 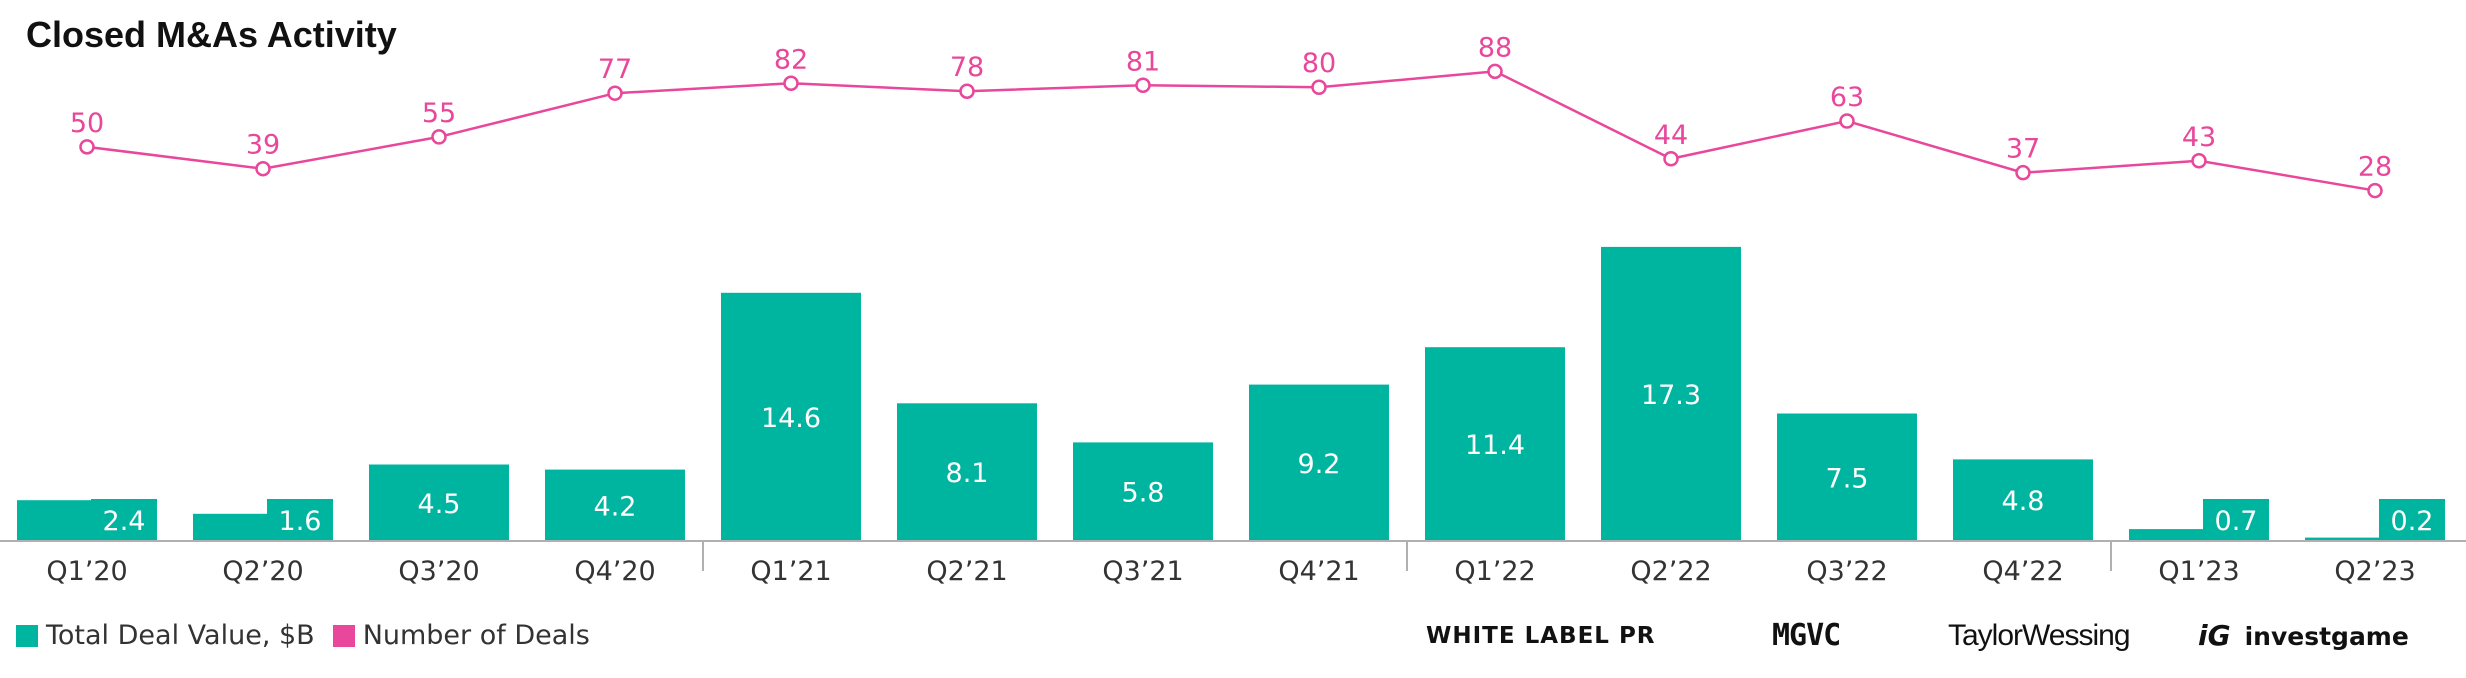 I want to click on legend: Total Deal Value, $B Number of Deals, so click(x=312, y=635).